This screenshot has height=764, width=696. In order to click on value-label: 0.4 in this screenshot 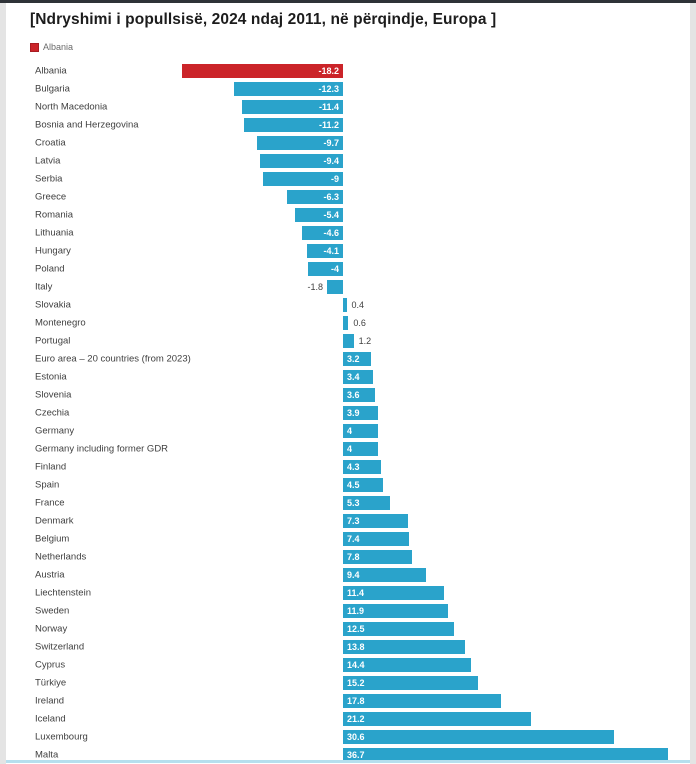, I will do `click(358, 305)`.